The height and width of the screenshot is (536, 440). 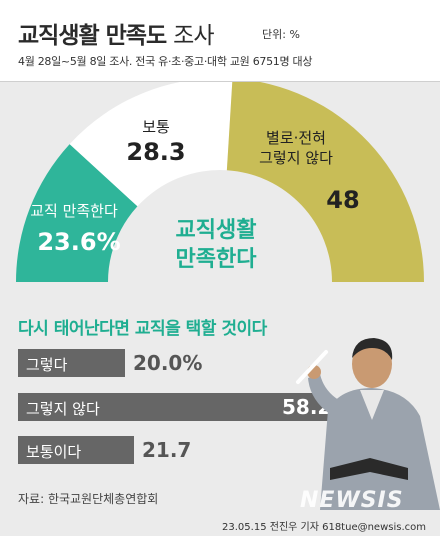 I want to click on head-shape, so click(x=372, y=364).